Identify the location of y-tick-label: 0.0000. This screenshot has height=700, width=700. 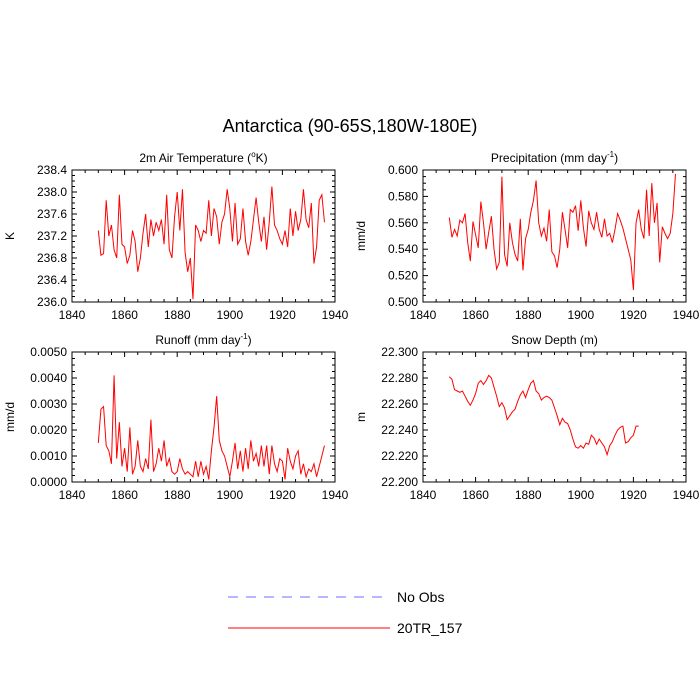
(48, 482).